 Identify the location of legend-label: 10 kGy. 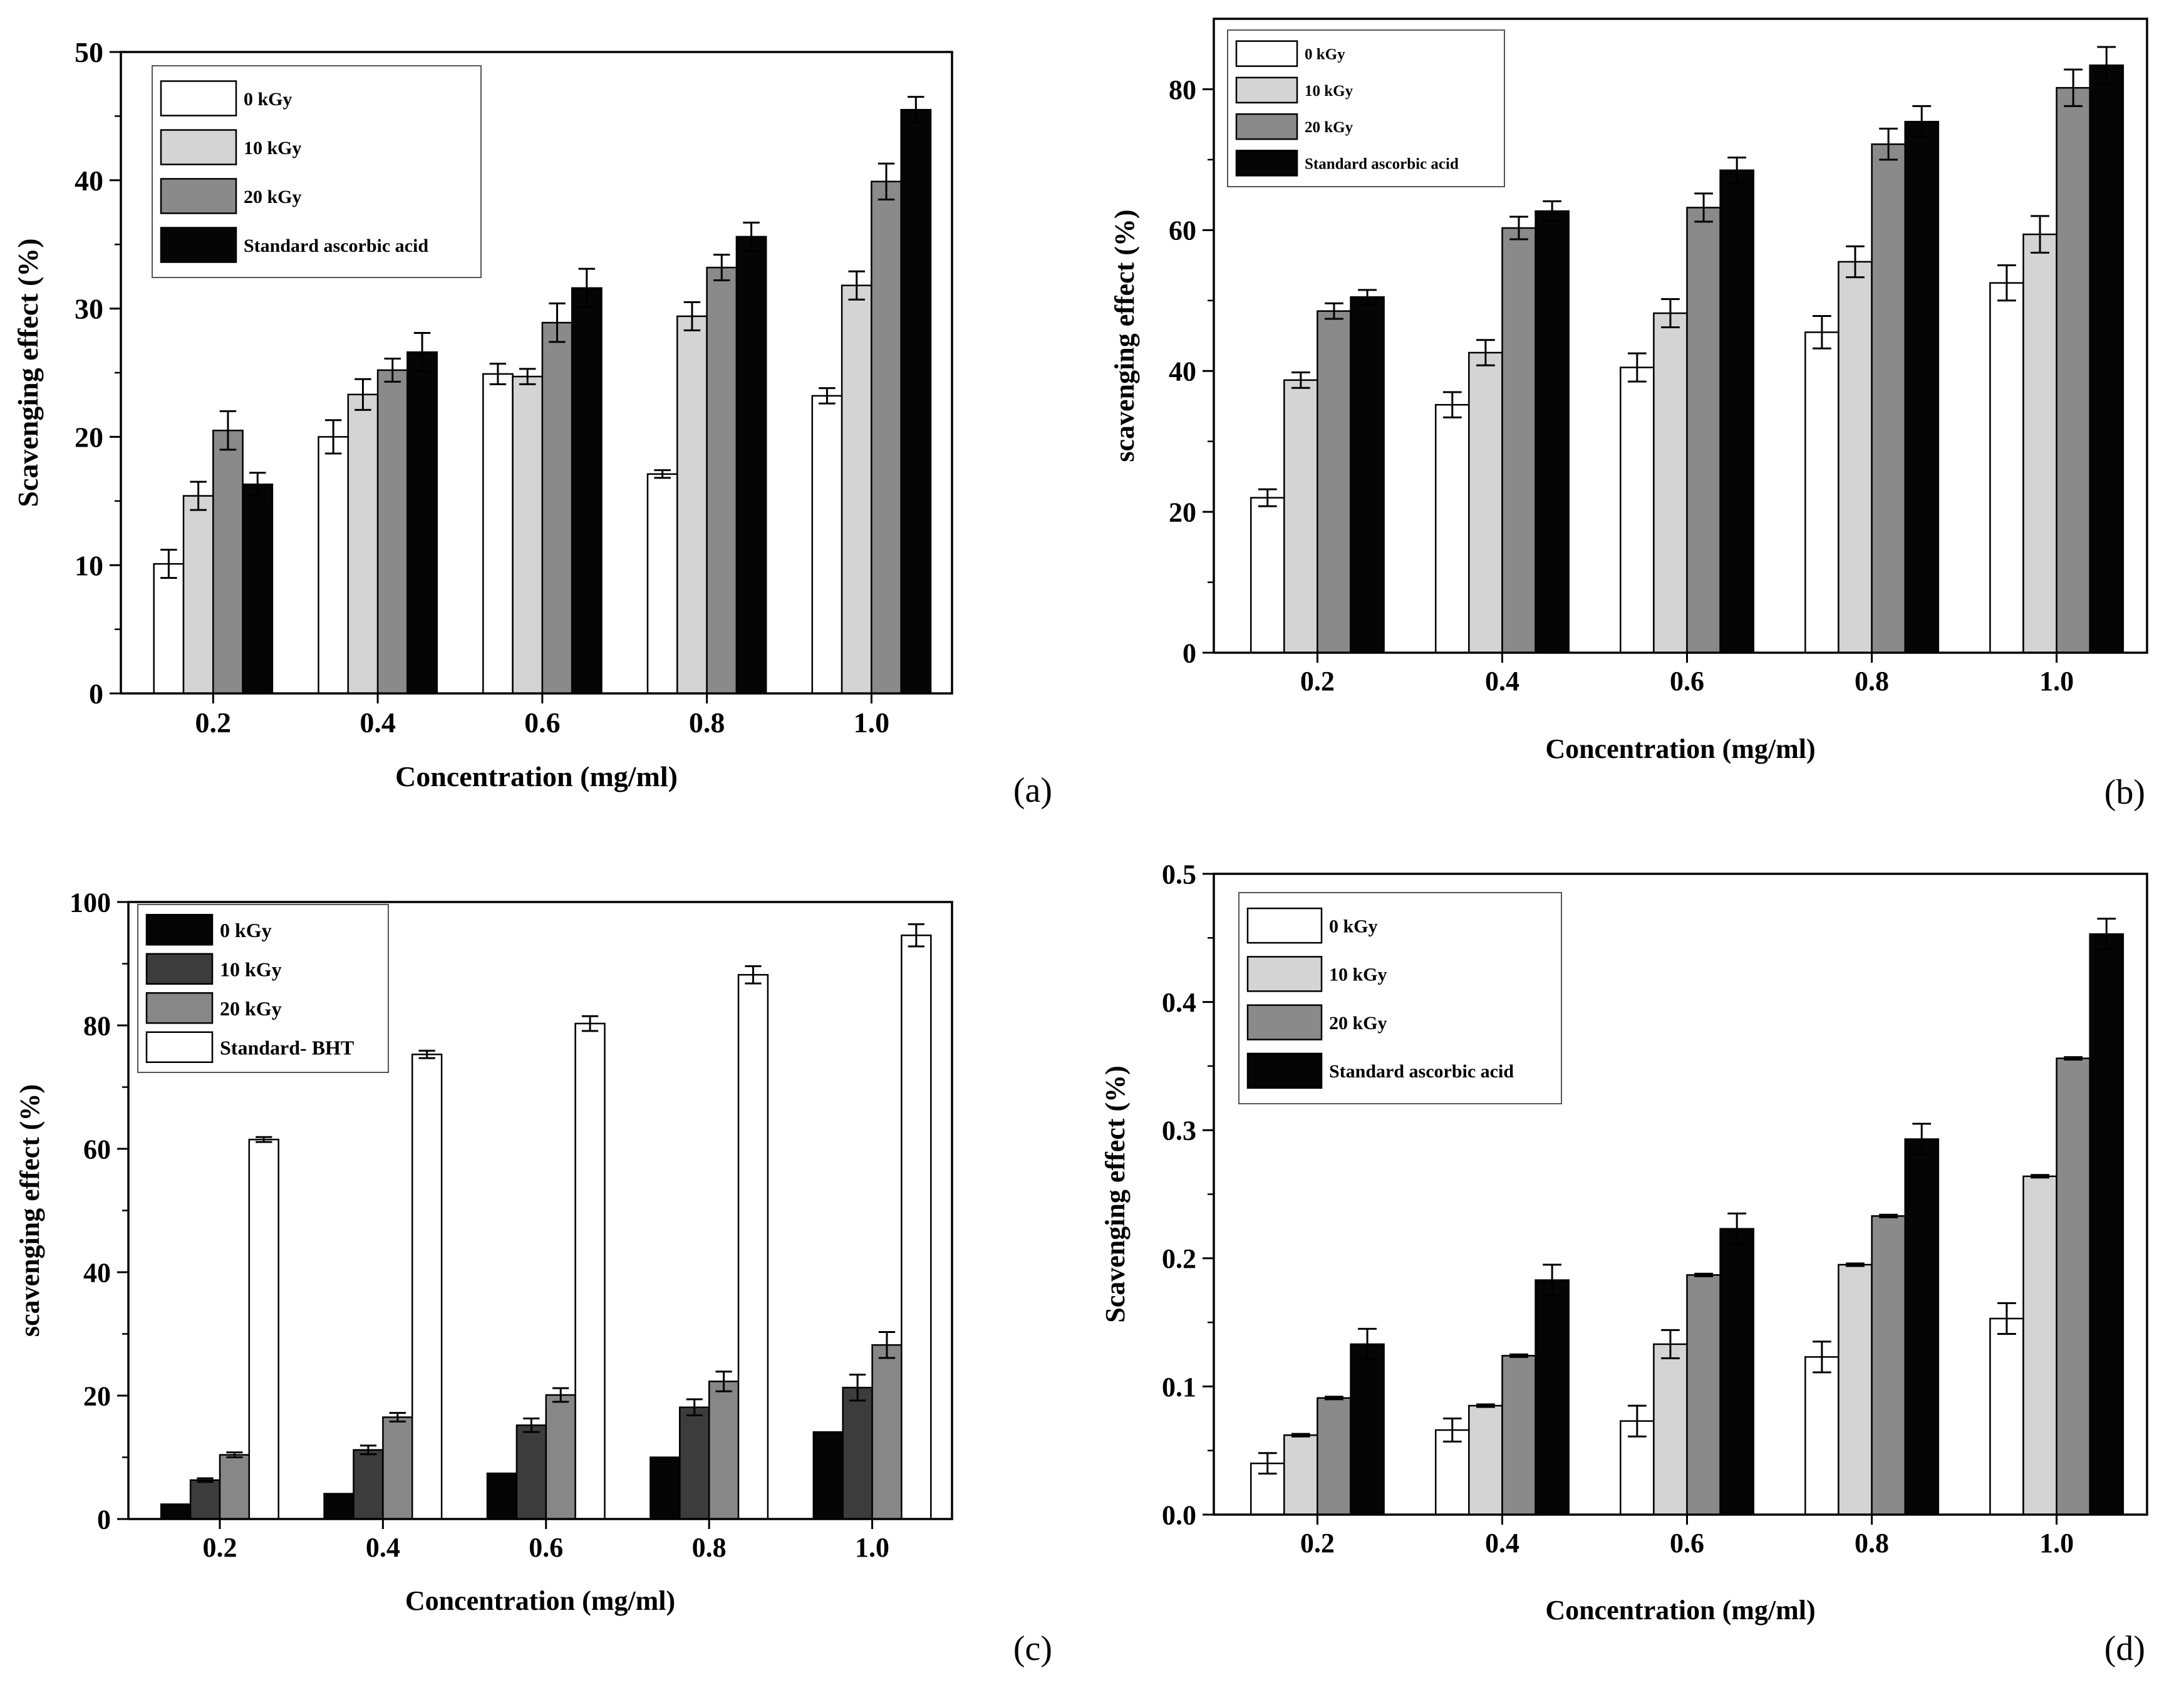
(1358, 975).